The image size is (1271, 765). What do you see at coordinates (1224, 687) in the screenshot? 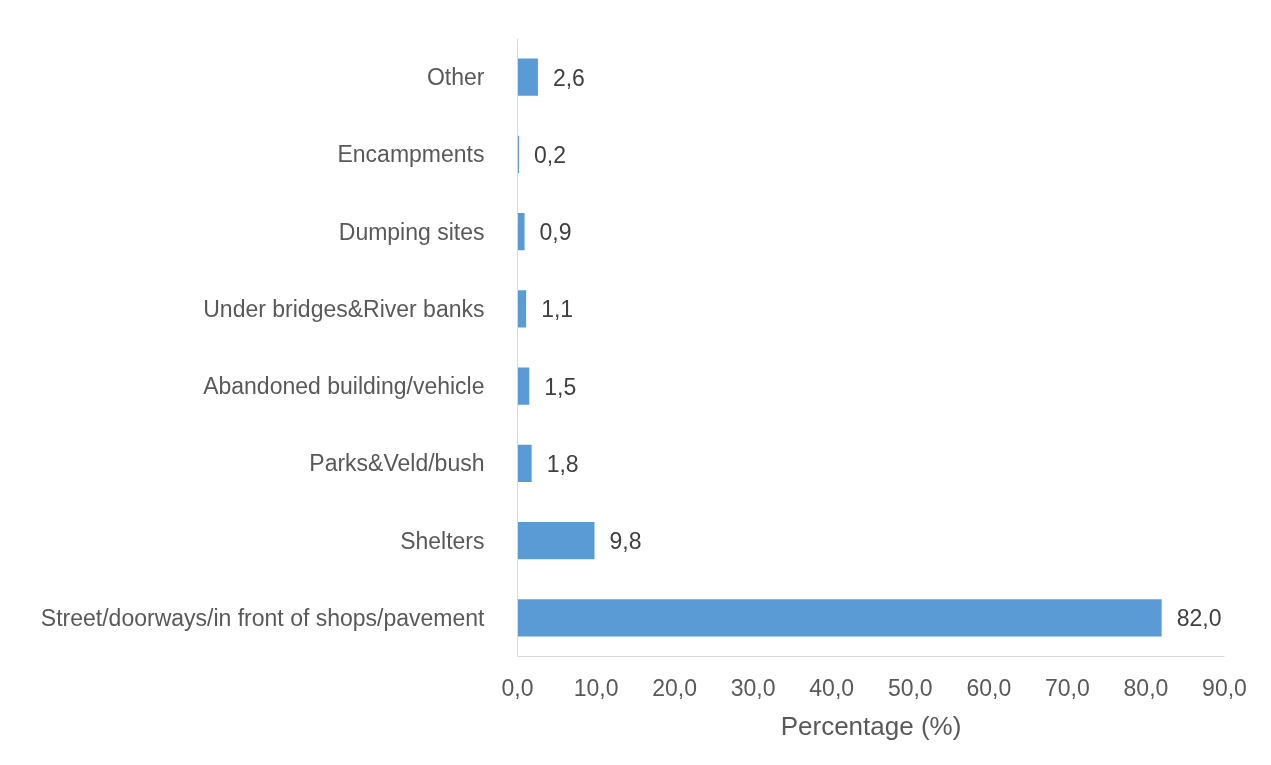
I see `x-tick-label: 90,0` at bounding box center [1224, 687].